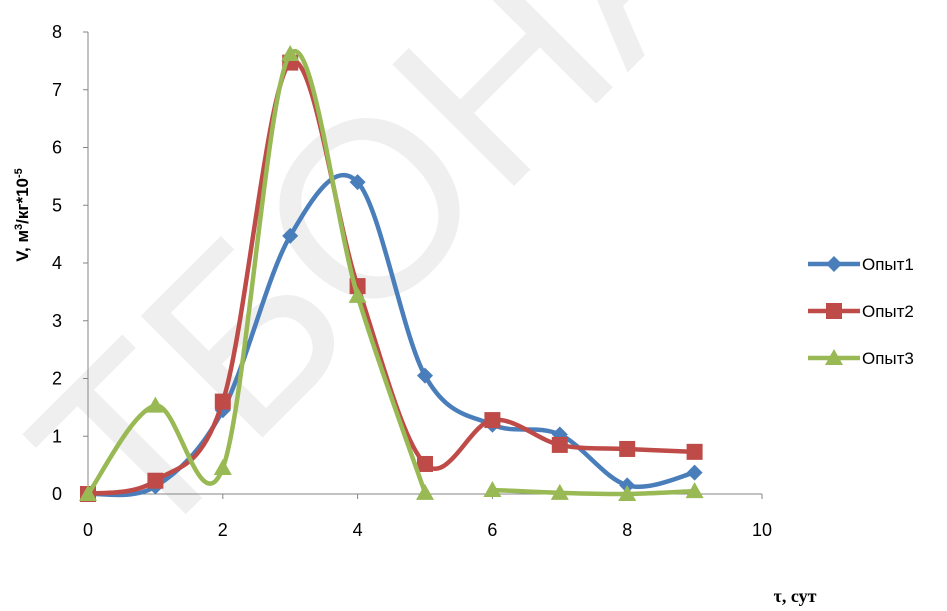 The width and height of the screenshot is (947, 611). I want to click on y-tick-label: 1, so click(57, 436).